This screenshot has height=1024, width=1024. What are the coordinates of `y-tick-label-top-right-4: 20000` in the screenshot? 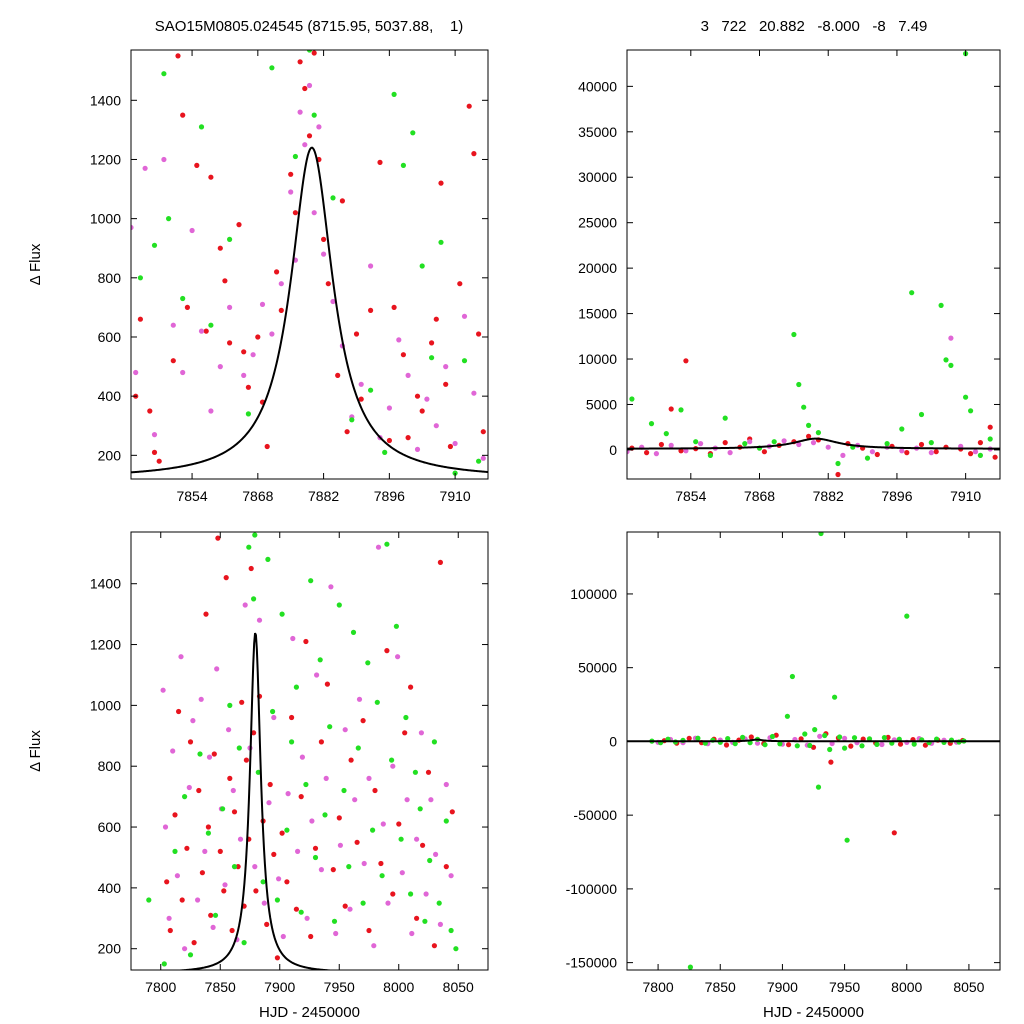 It's located at (597, 268).